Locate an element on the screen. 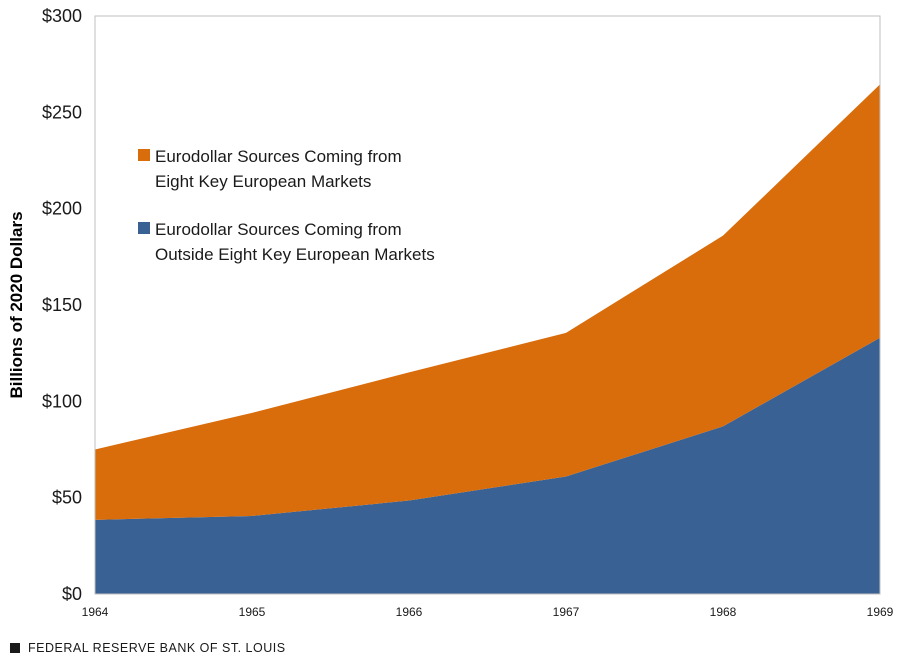 The height and width of the screenshot is (661, 910). footer-source-text: FEDERAL RESERVE BANK OF ST. LOUIS is located at coordinates (157, 648).